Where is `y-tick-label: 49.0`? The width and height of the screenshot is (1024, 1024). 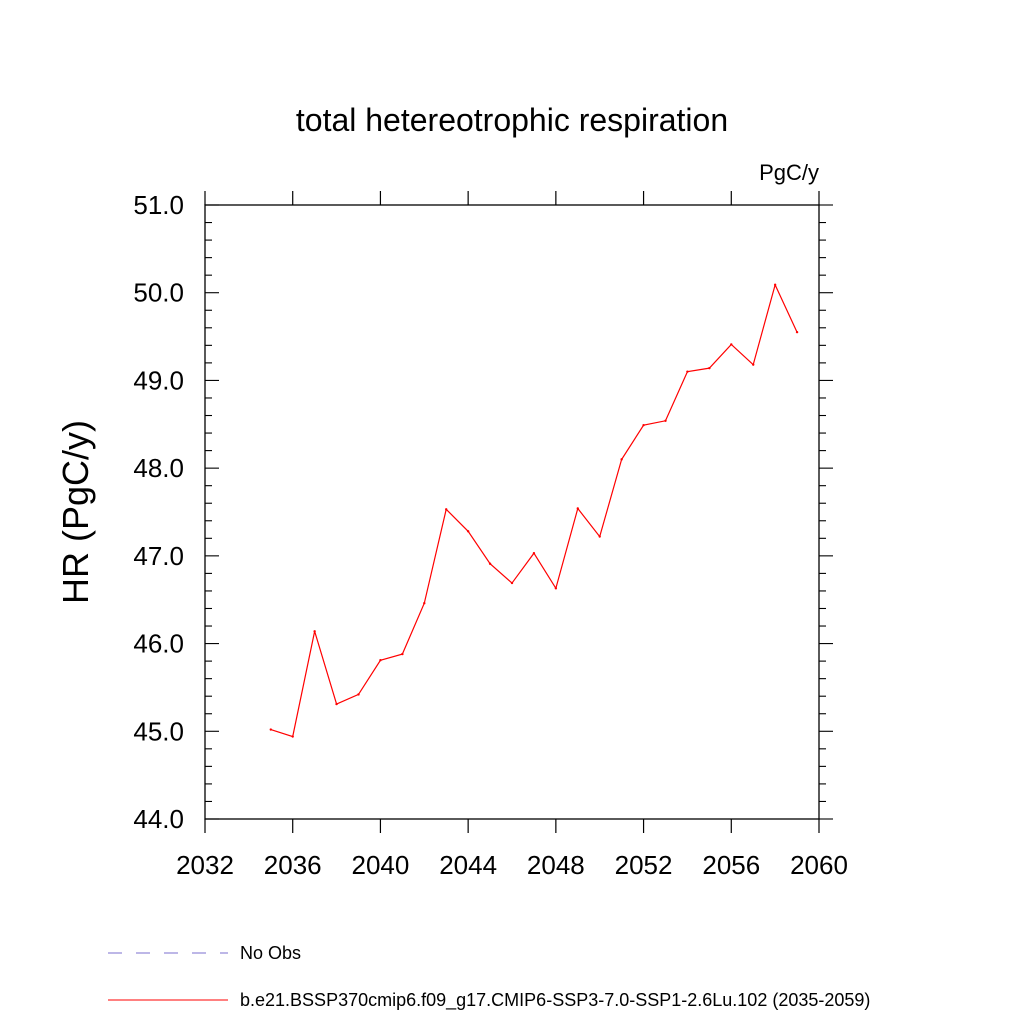
y-tick-label: 49.0 is located at coordinates (158, 380).